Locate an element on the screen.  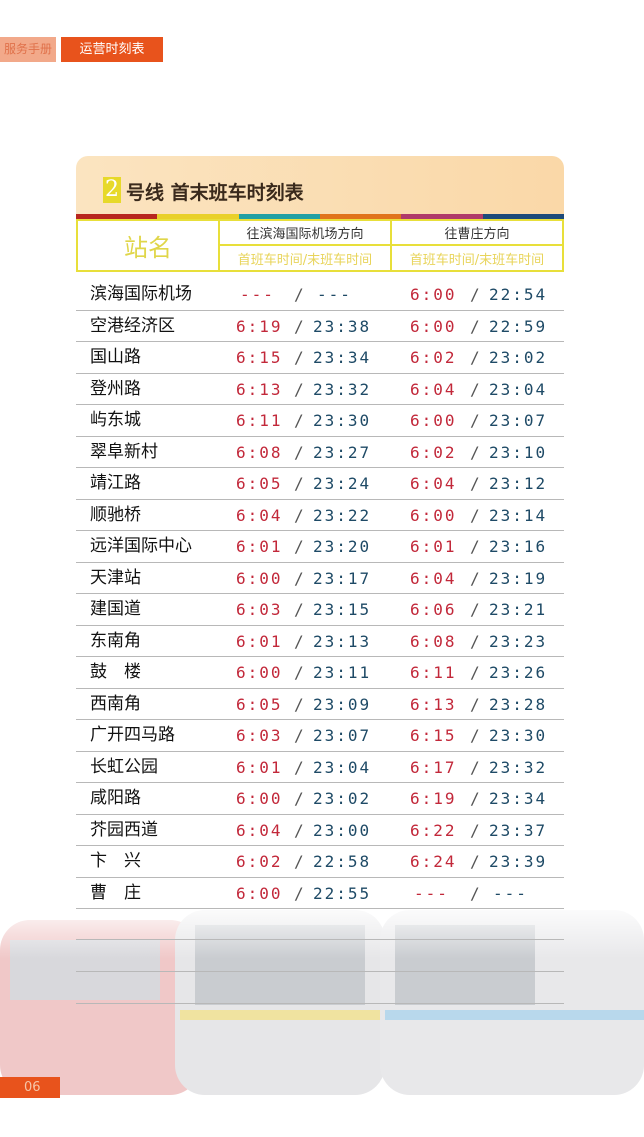
last-train-time: 23:19 is located at coordinates (518, 578).